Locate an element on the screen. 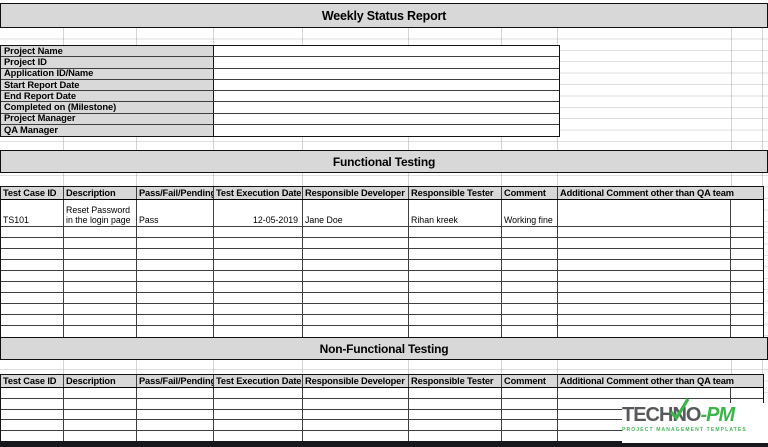 This screenshot has height=447, width=768. cell-execution-date: 12-05-2019 is located at coordinates (258, 213).